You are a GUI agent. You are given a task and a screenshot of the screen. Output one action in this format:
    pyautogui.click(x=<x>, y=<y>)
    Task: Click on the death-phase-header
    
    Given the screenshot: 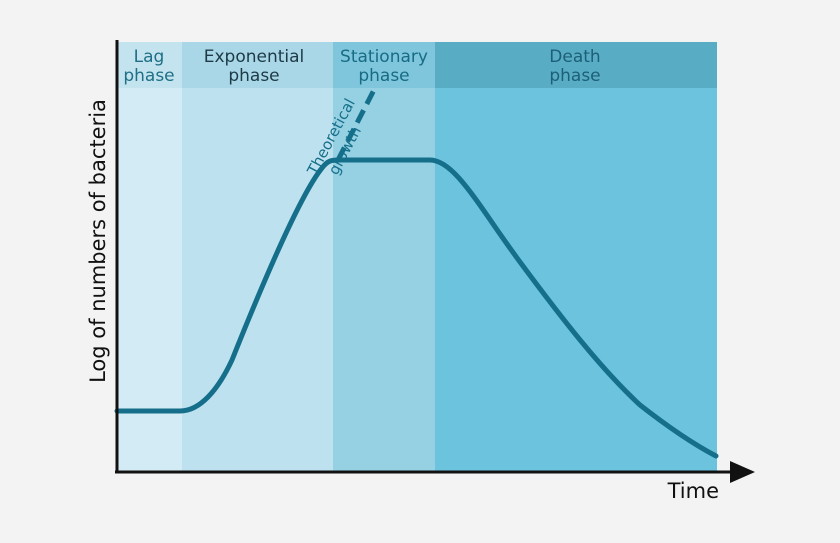 What is the action you would take?
    pyautogui.click(x=576, y=65)
    